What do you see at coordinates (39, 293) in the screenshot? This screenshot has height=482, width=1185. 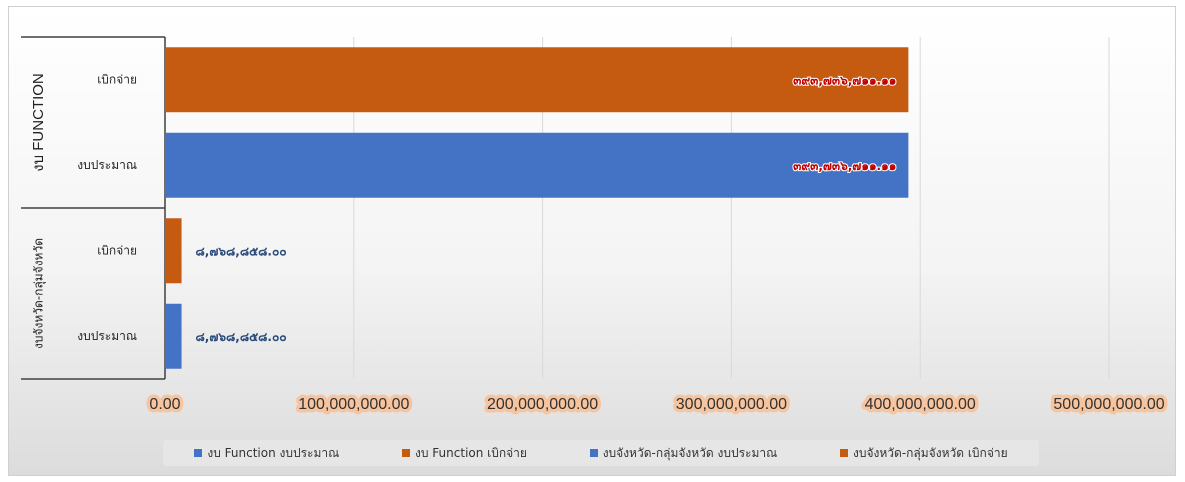 I see `group-label: งบจังหวัด-กลุ่มจังหวัด` at bounding box center [39, 293].